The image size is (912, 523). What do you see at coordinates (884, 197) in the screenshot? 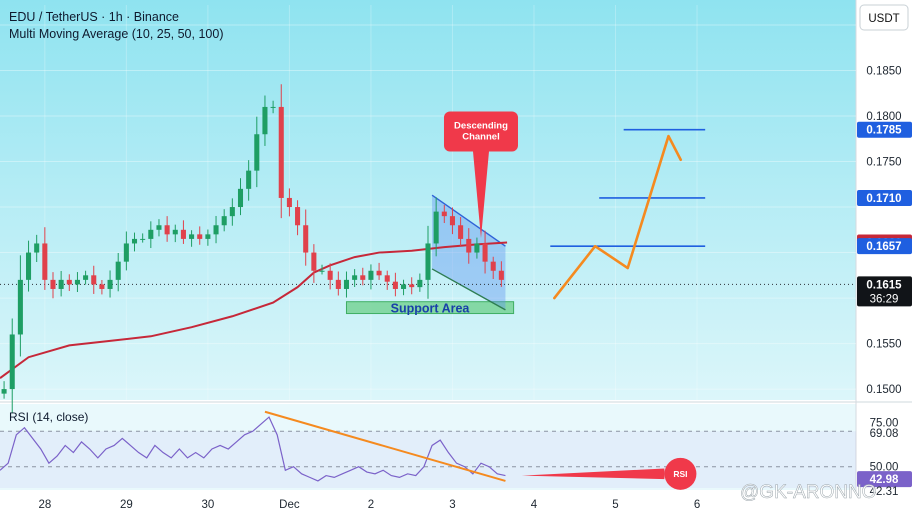
I see `price-marker: 0.1710` at bounding box center [884, 197].